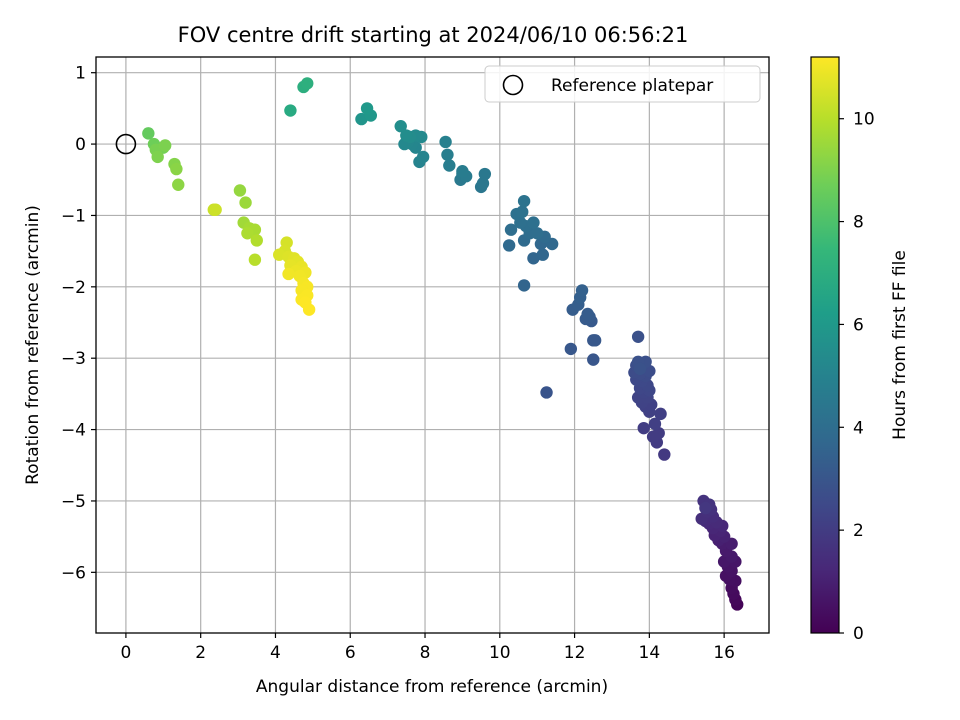 This screenshot has height=720, width=960. What do you see at coordinates (500, 653) in the screenshot?
I see `x-tick-label: 10` at bounding box center [500, 653].